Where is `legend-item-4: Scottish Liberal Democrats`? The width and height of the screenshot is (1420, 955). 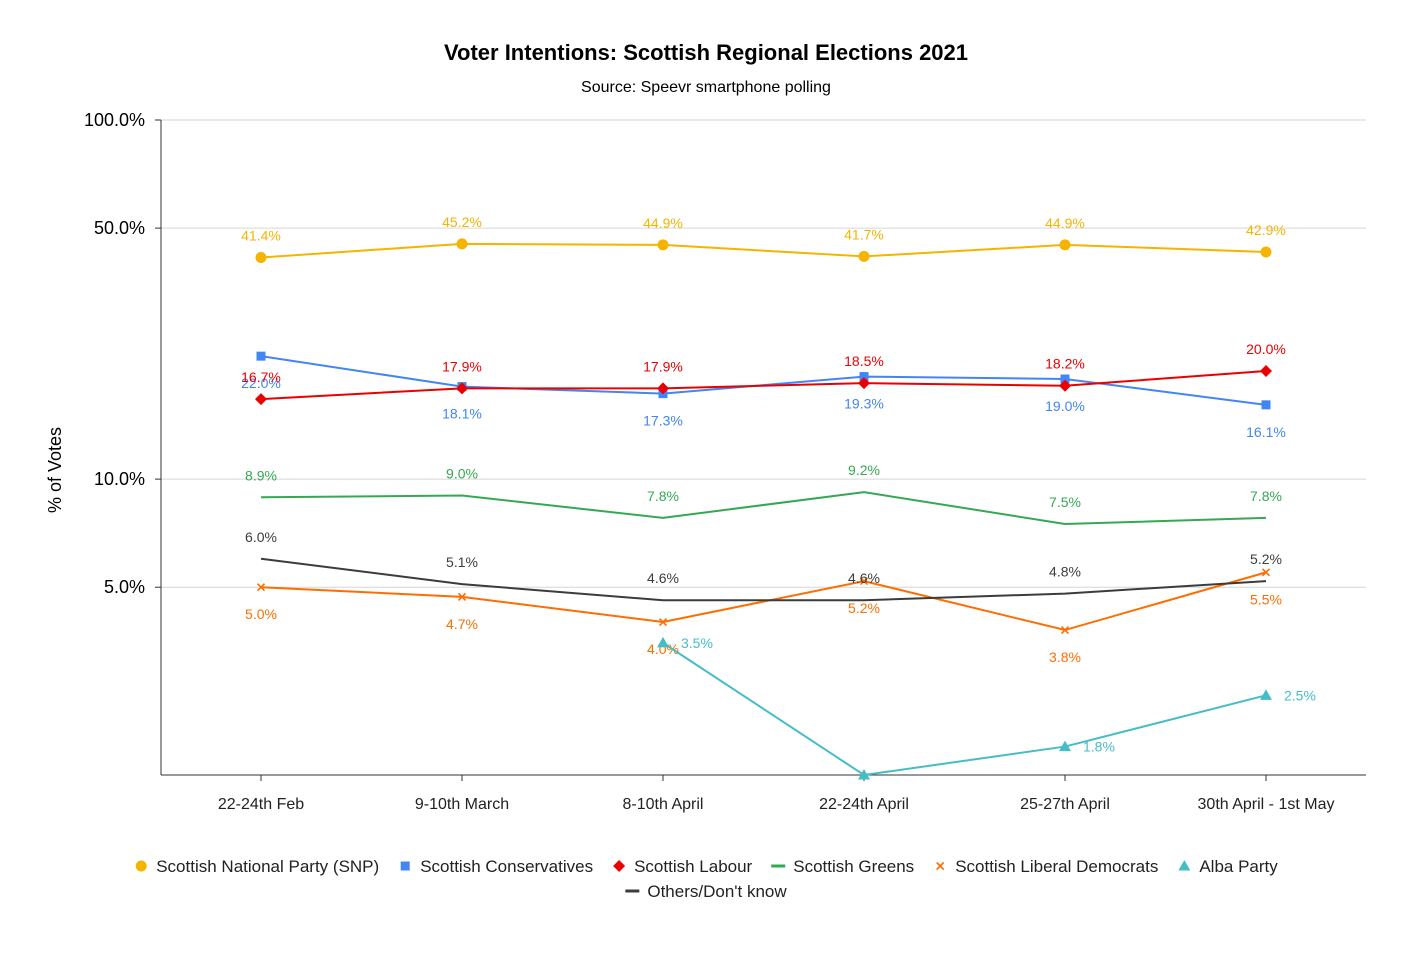
legend-item-4: Scottish Liberal Democrats is located at coordinates (1047, 866).